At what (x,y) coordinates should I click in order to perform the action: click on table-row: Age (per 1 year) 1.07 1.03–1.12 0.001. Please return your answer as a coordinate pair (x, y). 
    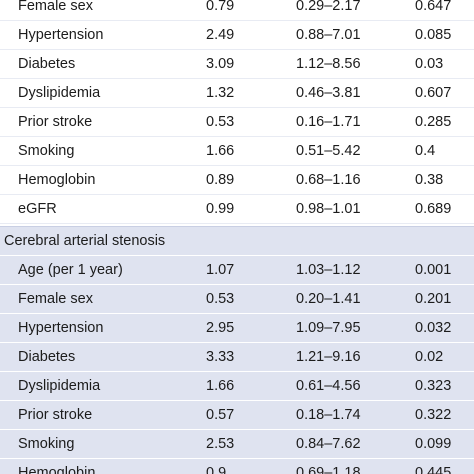
    Looking at the image, I should click on (237, 270).